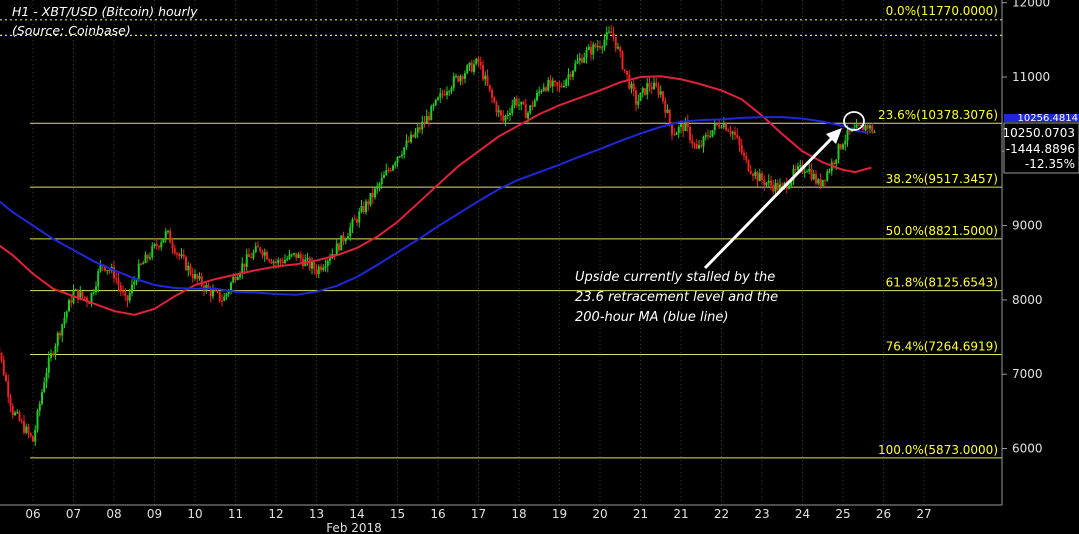 The image size is (1079, 534). I want to click on fib-label: 50.0%(8821.5000), so click(942, 231).